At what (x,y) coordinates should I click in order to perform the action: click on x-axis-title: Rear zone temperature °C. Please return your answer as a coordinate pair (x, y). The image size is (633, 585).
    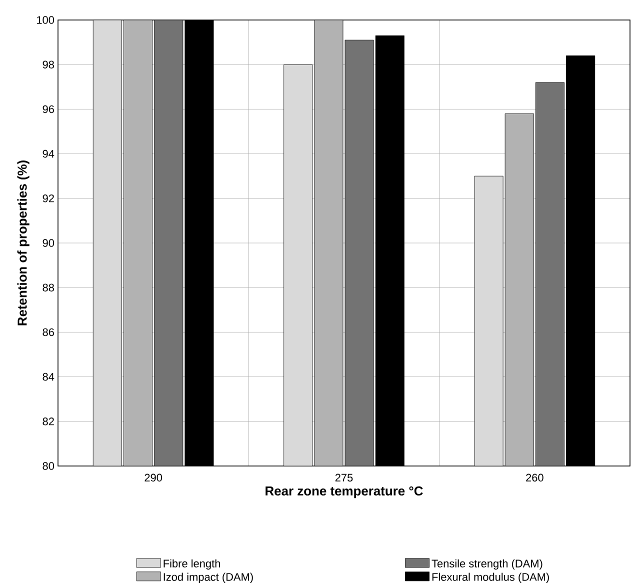
    Looking at the image, I should click on (344, 492).